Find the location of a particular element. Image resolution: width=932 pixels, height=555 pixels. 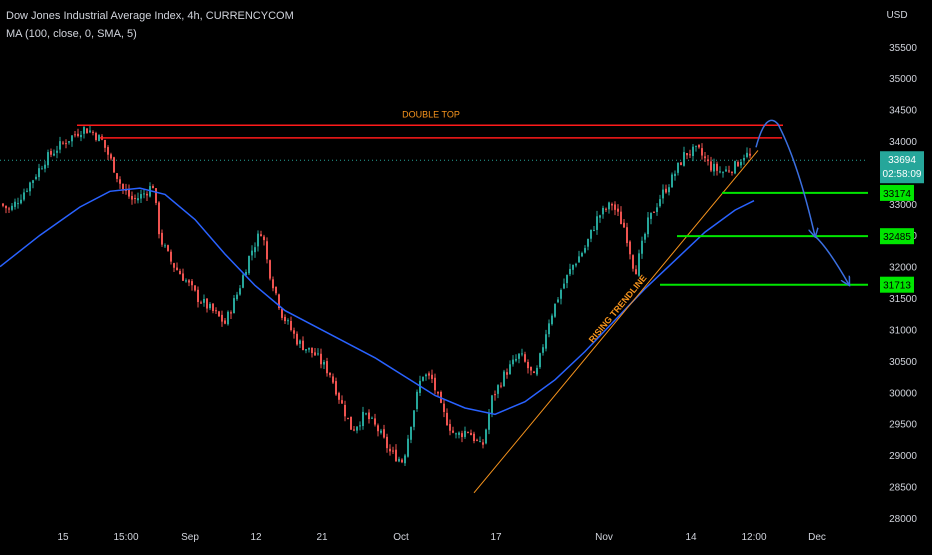

y-tick-label: 32000 is located at coordinates (903, 268).